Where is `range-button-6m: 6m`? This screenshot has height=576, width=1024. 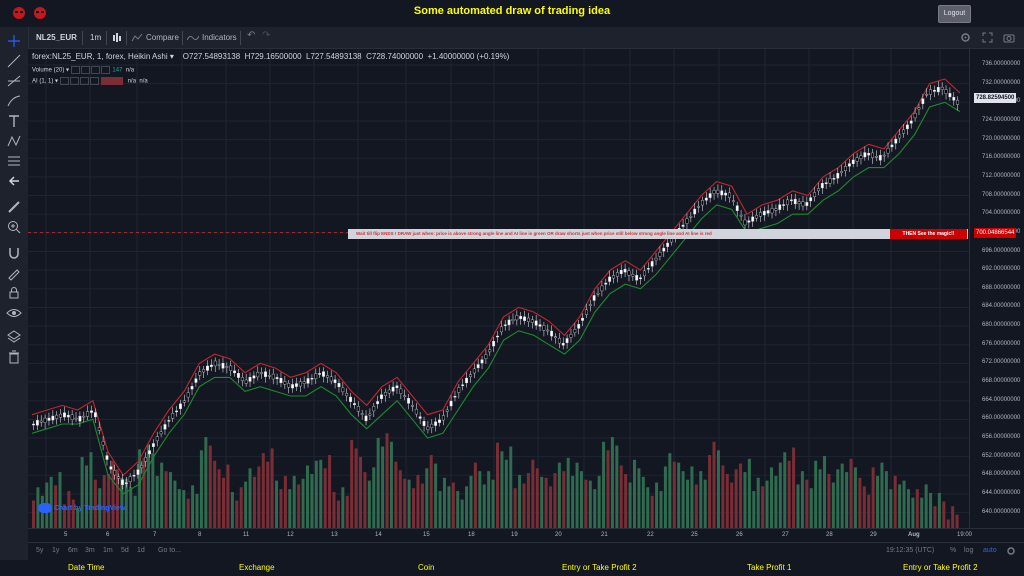 range-button-6m: 6m is located at coordinates (73, 550).